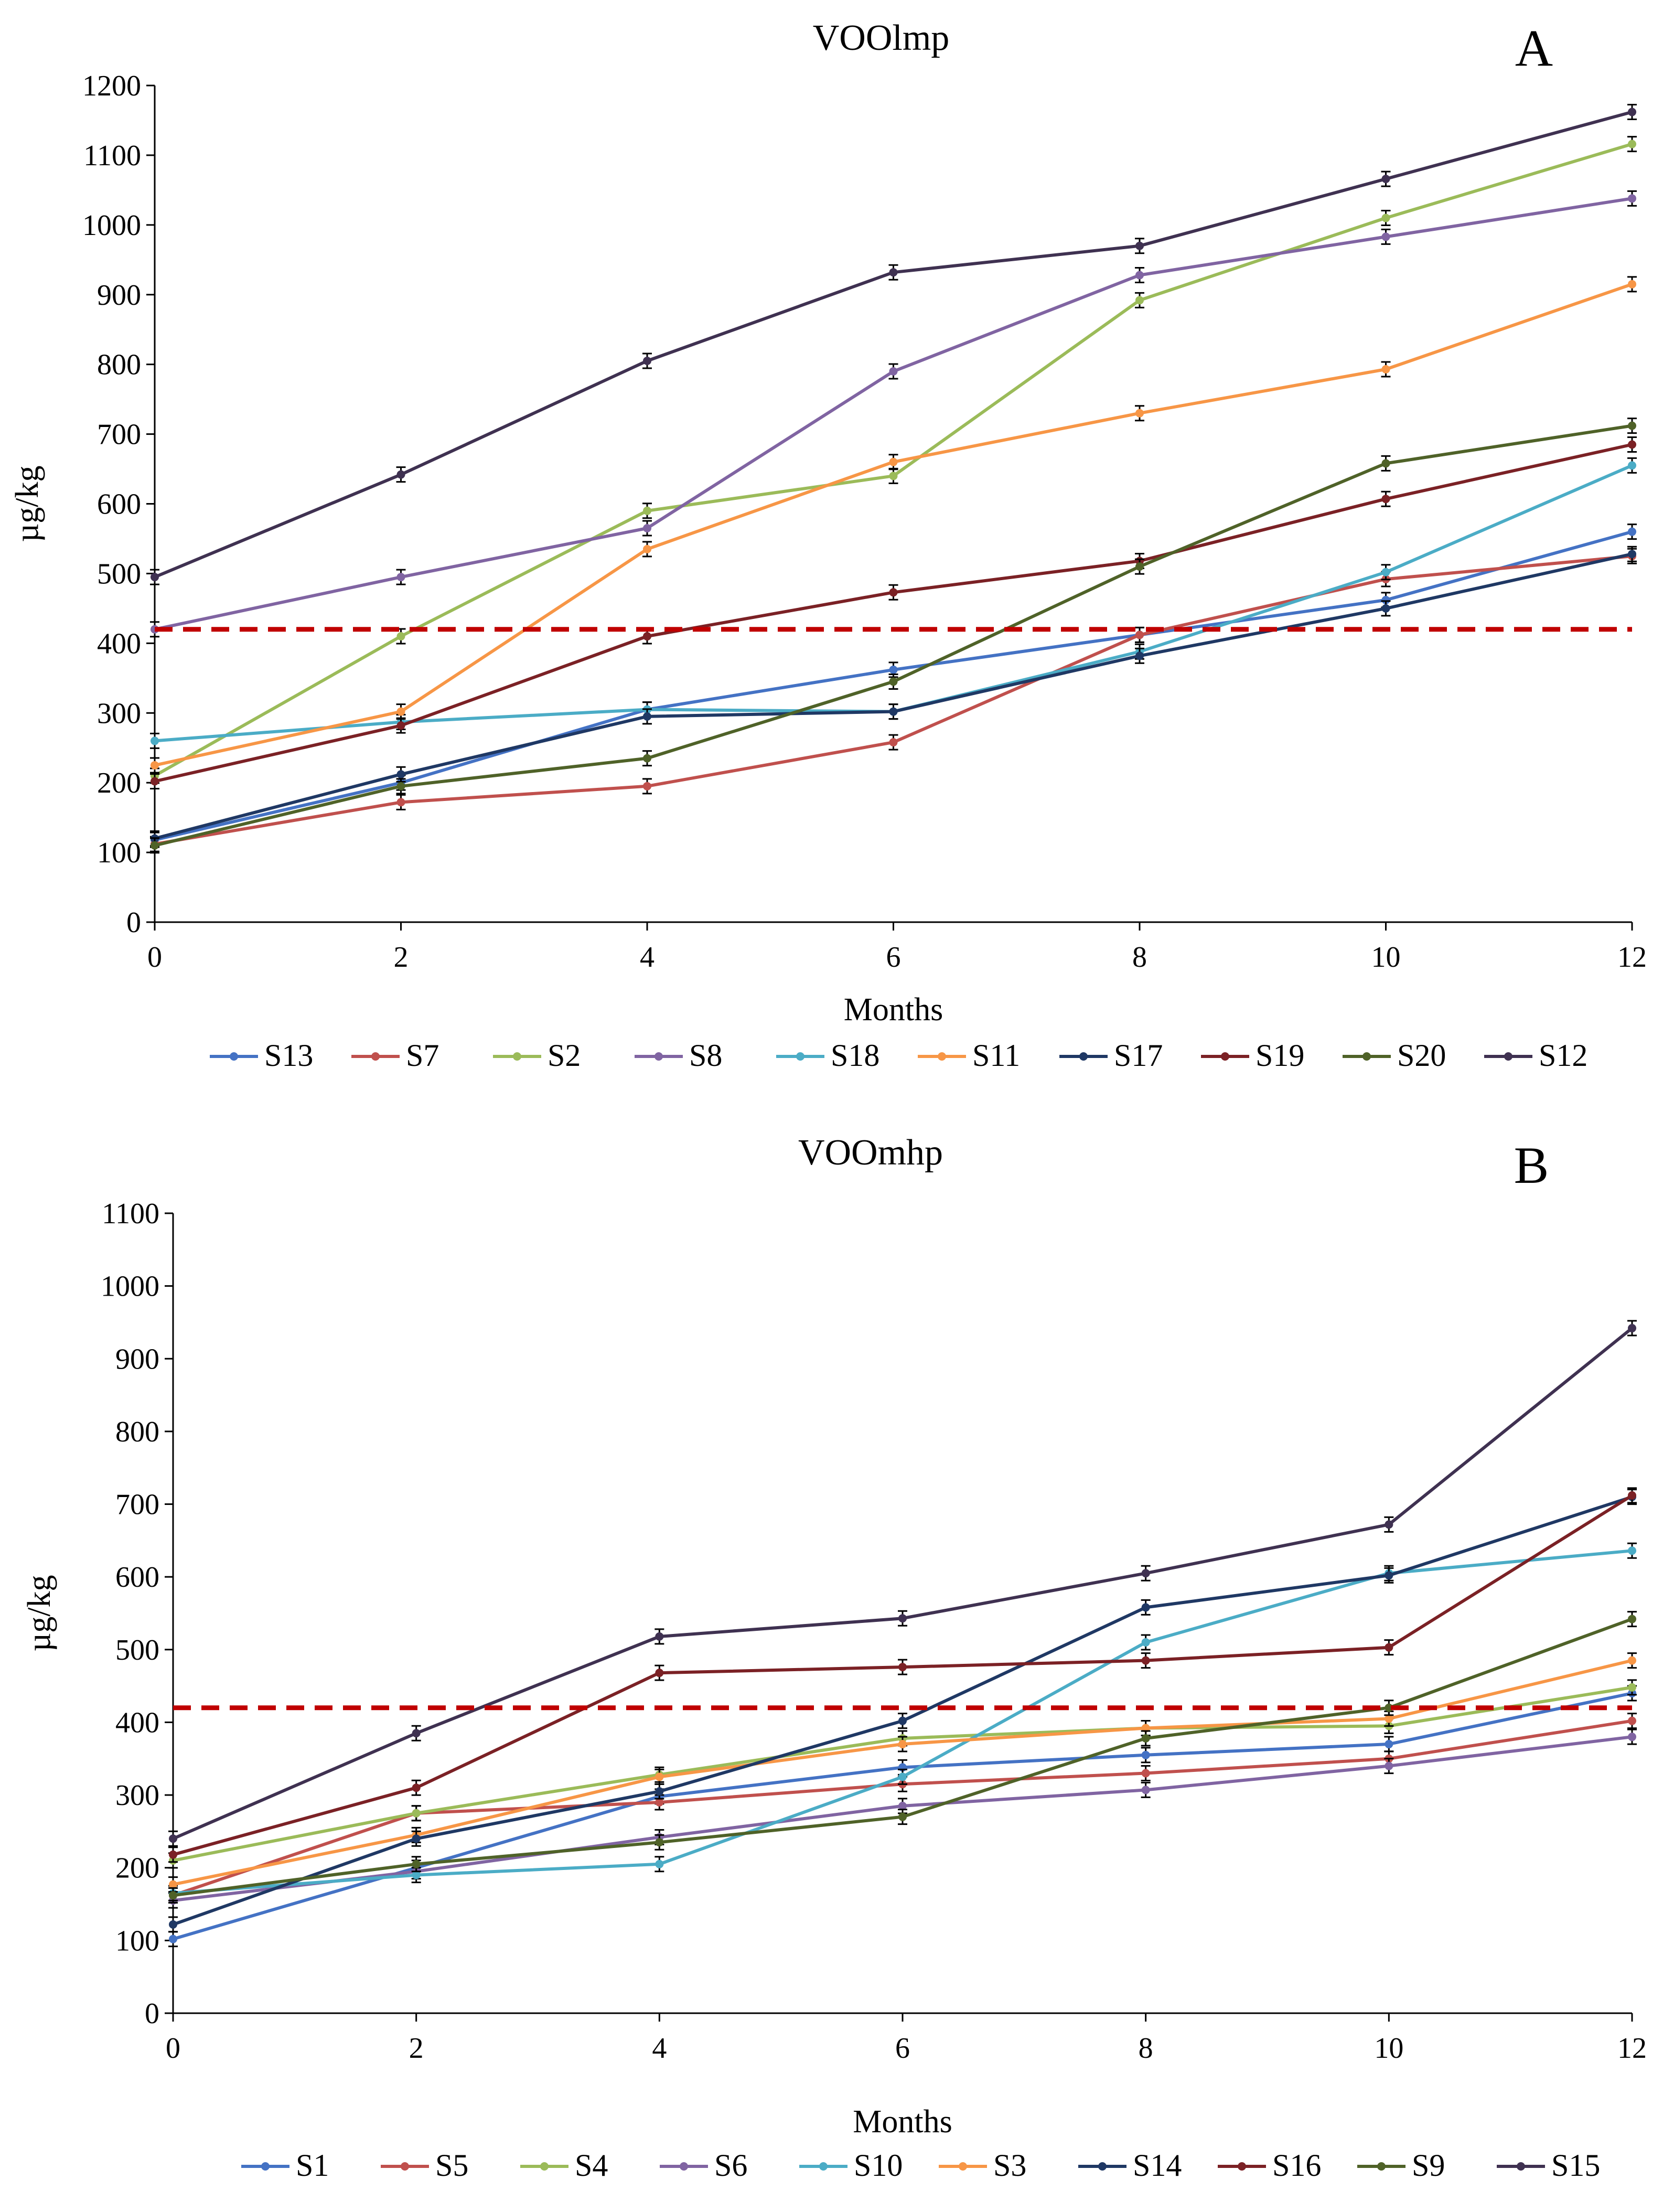 The image size is (1663, 2212). Describe the element at coordinates (130, 1286) in the screenshot. I see `y-tick-label: 1000` at that location.